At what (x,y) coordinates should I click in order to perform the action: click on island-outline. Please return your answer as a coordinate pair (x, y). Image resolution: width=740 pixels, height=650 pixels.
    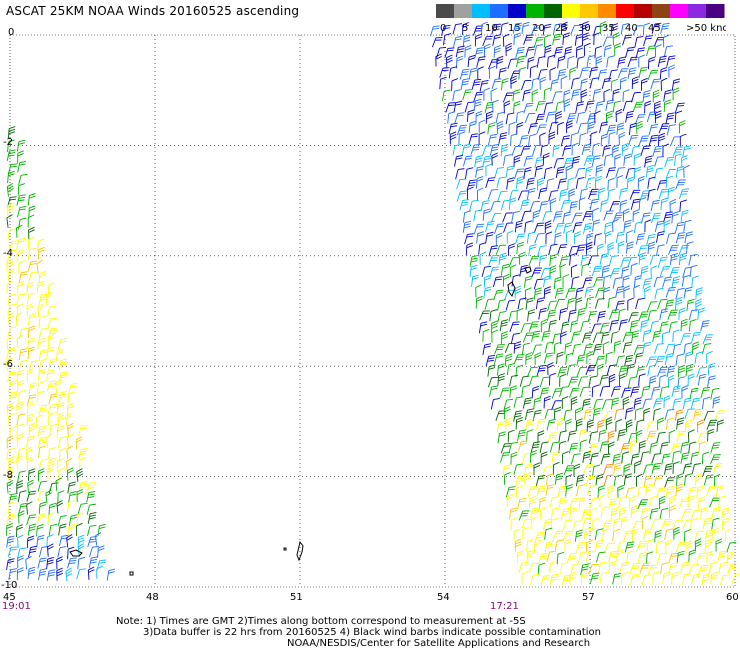
    Looking at the image, I should click on (131, 573).